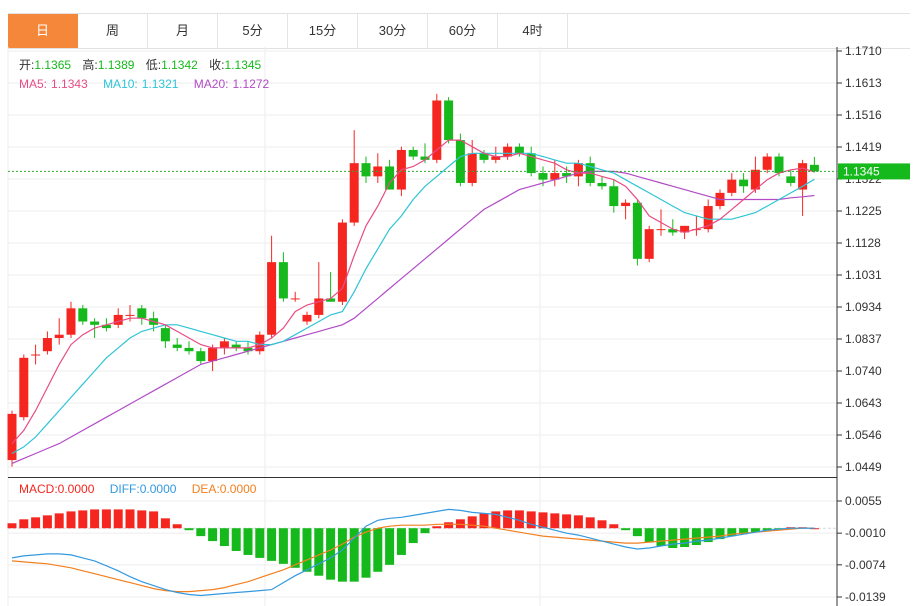 This screenshot has width=915, height=606. I want to click on price-tick-label: 1.0740, so click(863, 371).